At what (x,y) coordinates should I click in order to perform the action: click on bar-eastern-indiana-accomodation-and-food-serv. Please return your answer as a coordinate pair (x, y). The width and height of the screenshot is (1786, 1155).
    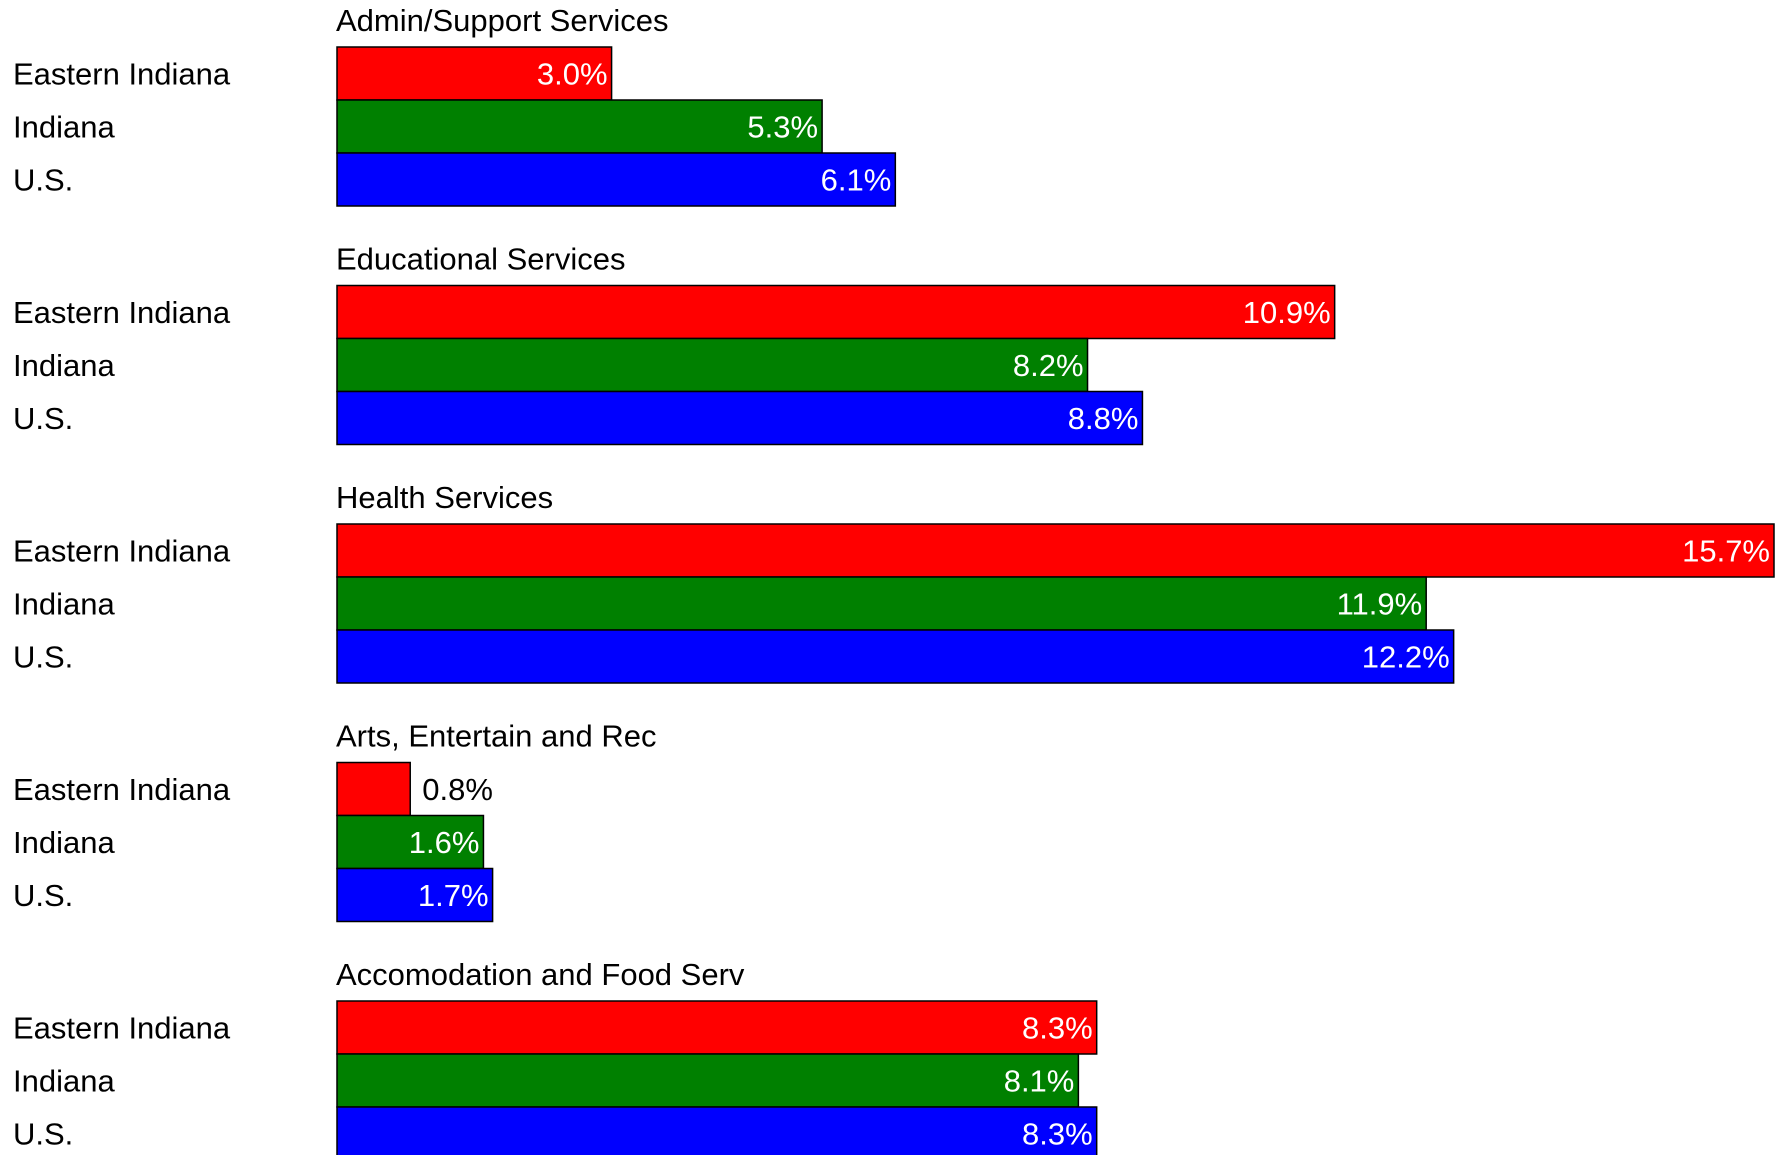
    Looking at the image, I should click on (717, 1027).